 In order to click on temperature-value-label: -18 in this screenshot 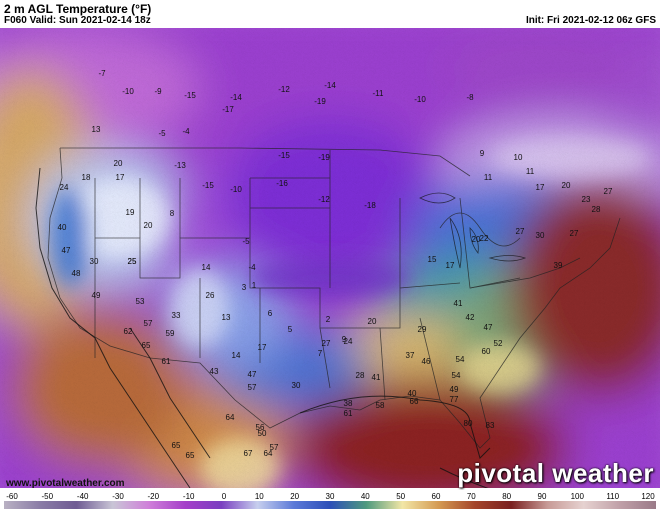, I will do `click(370, 205)`.